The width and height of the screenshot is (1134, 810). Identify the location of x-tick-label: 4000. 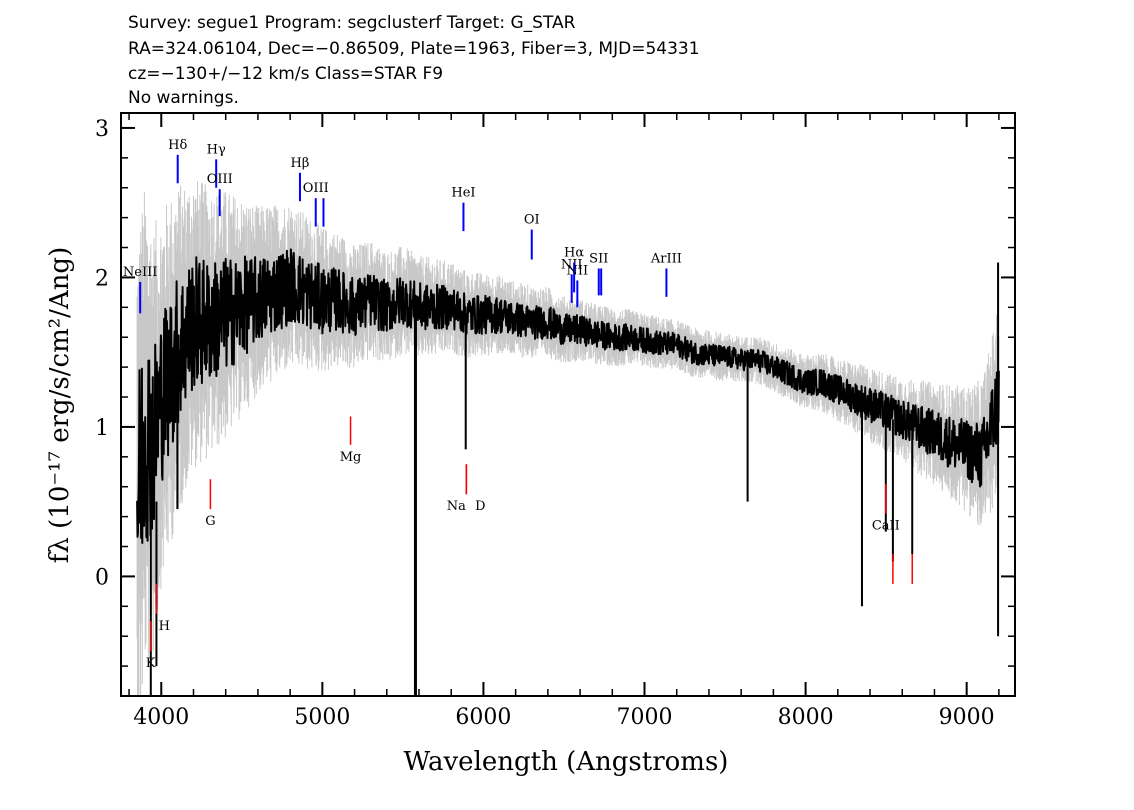
(161, 717).